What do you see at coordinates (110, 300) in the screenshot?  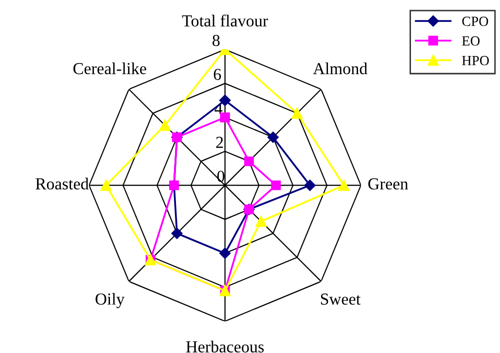 I see `spoke-label: Oily` at bounding box center [110, 300].